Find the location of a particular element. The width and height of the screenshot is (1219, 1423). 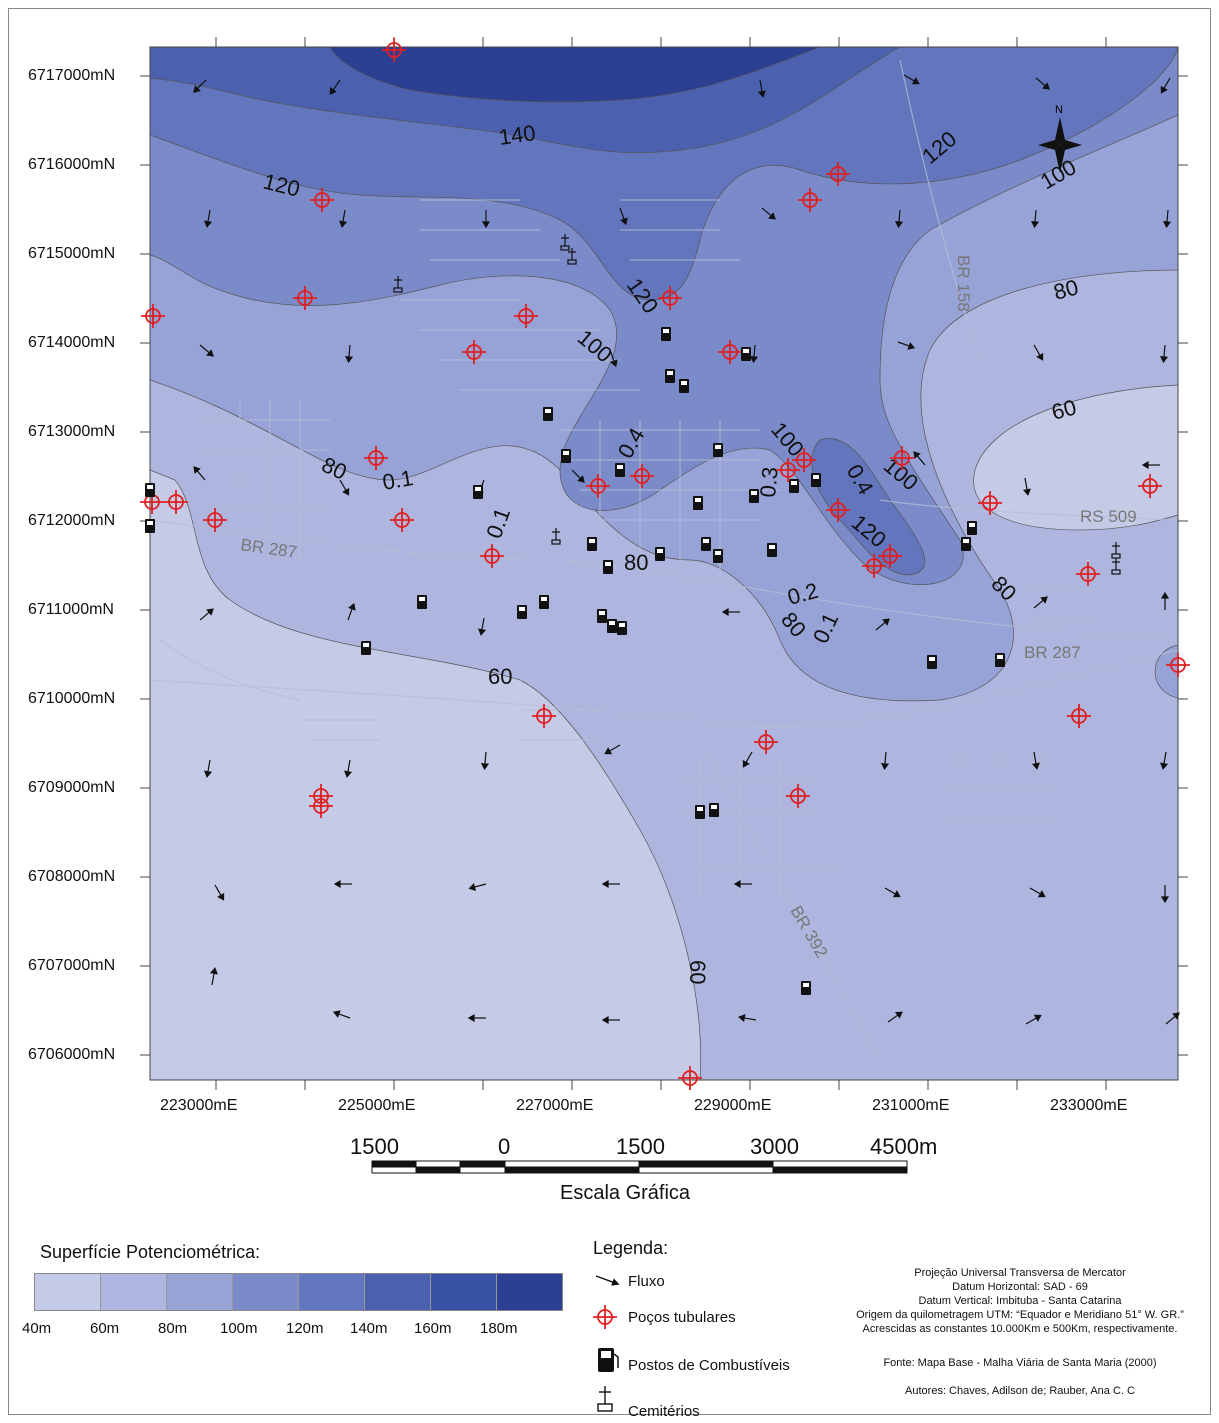

potentiometric-color-ramp is located at coordinates (298, 1292).